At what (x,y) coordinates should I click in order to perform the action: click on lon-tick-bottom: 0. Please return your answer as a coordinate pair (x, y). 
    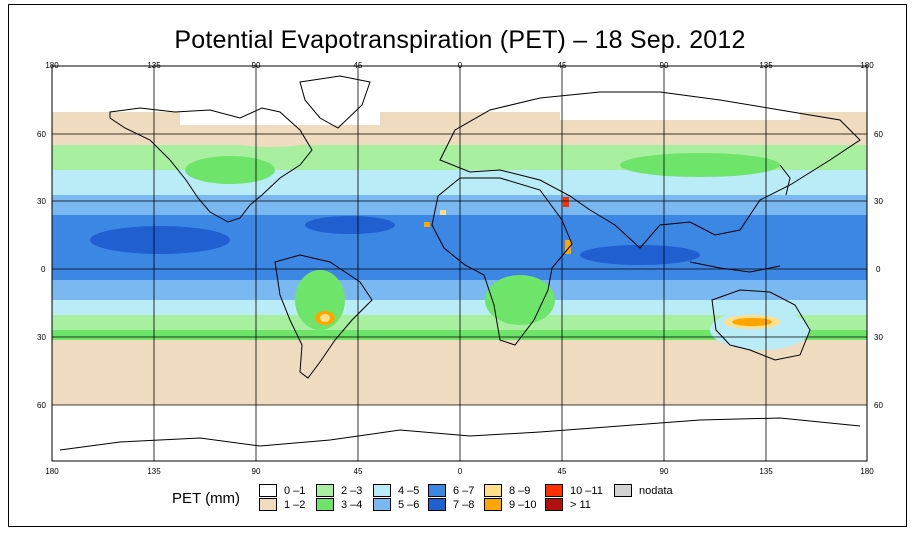
    Looking at the image, I should click on (460, 471).